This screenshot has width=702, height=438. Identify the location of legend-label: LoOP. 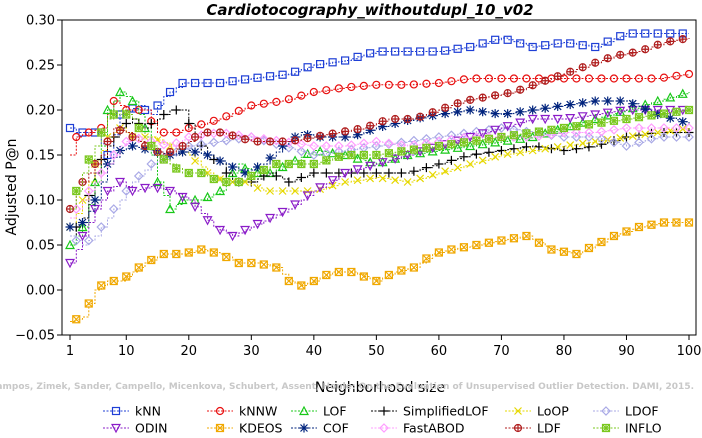
(553, 411).